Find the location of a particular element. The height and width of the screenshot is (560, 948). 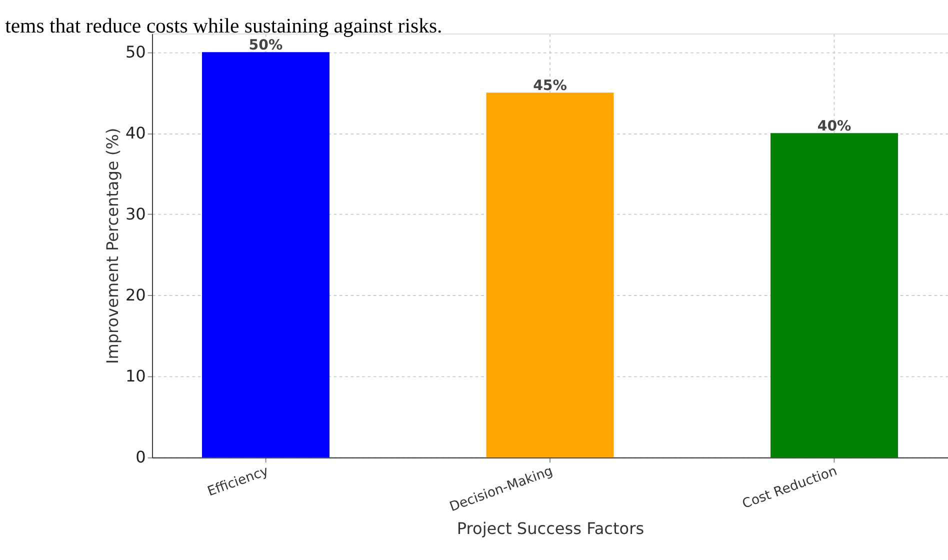

data-label: 45% is located at coordinates (550, 86).